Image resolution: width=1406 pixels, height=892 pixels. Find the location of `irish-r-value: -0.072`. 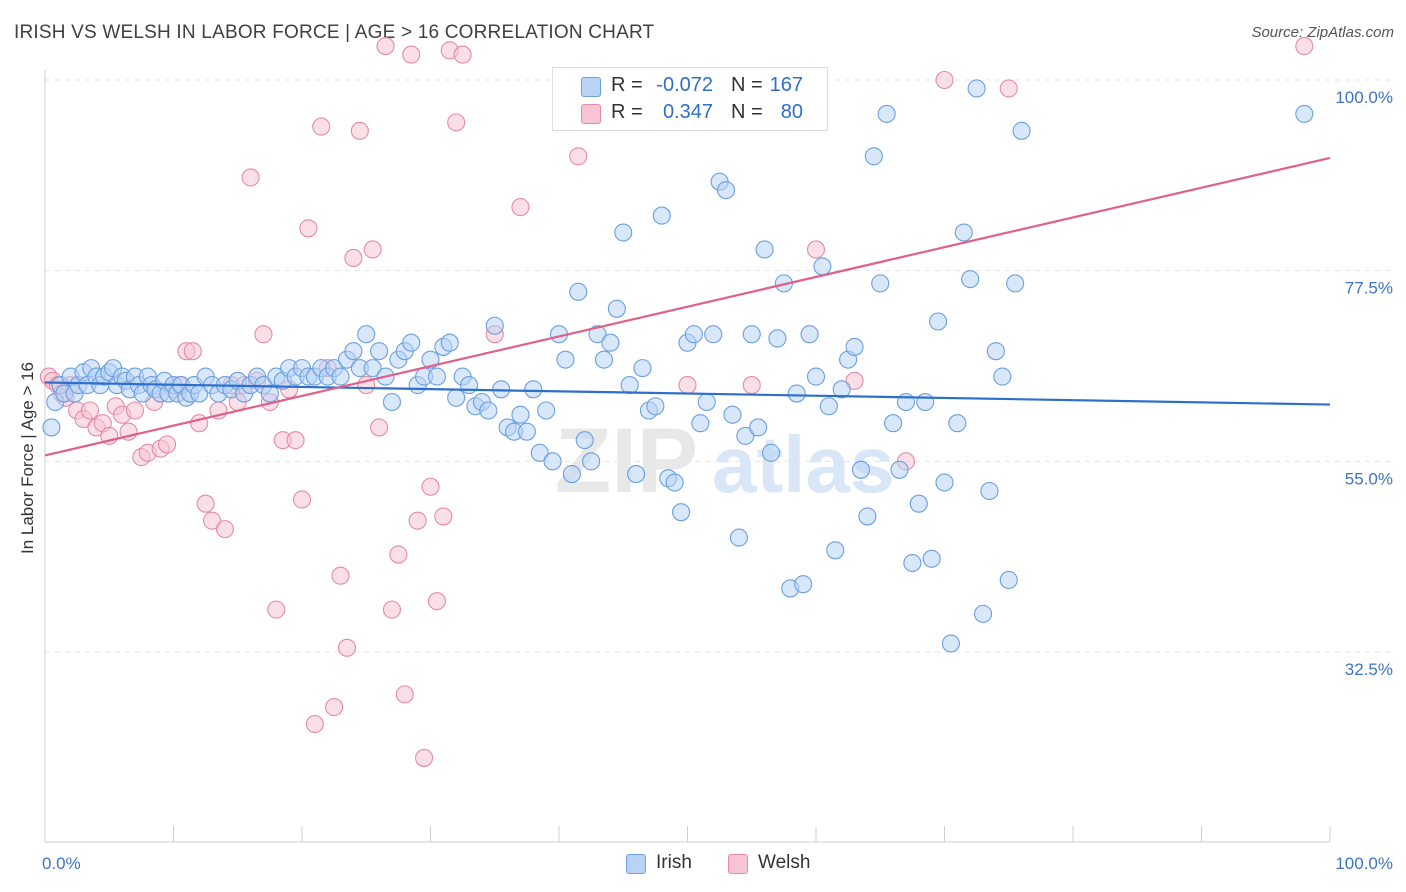

irish-r-value: -0.072 is located at coordinates (684, 85).